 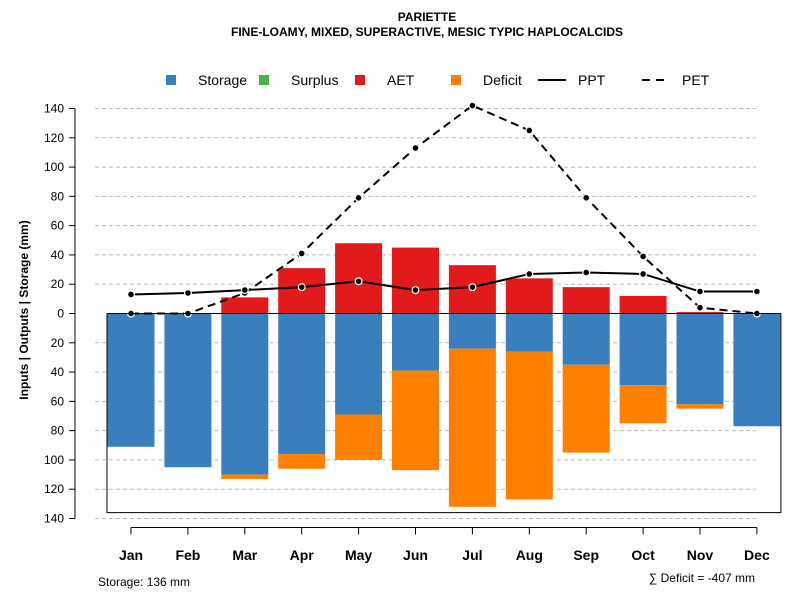 What do you see at coordinates (415, 555) in the screenshot?
I see `x-tick-label: Jun` at bounding box center [415, 555].